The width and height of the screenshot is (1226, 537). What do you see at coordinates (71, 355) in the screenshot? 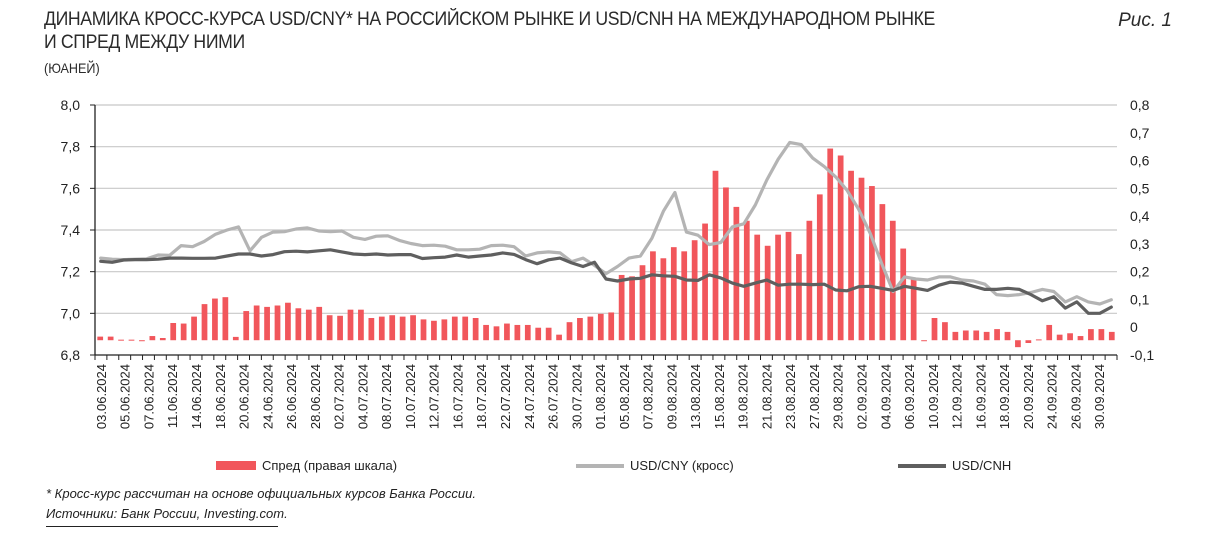
I see `svg-text: 6,8` at bounding box center [71, 355].